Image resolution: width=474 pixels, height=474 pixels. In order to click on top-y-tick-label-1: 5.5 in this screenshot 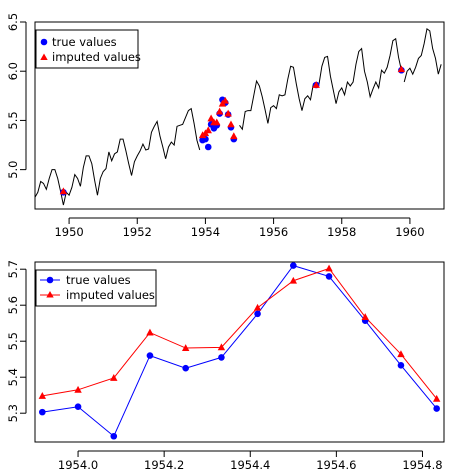, I will do `click(13, 120)`.